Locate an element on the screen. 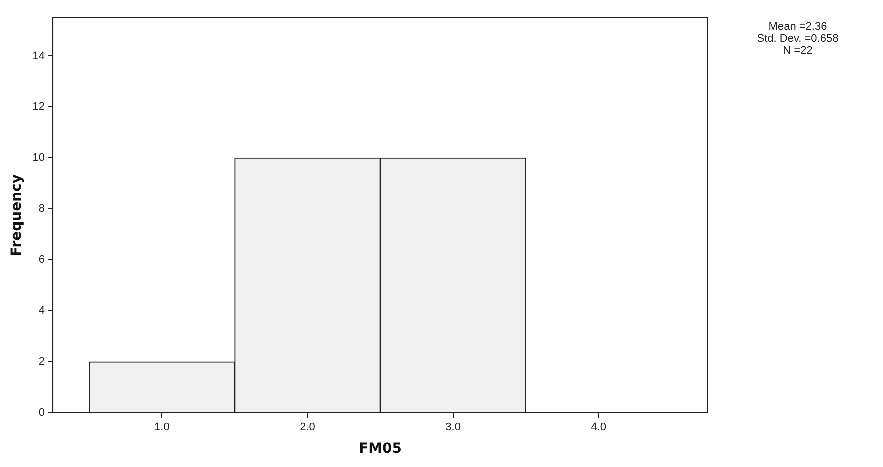  y-tick-label: 10 is located at coordinates (39, 158).